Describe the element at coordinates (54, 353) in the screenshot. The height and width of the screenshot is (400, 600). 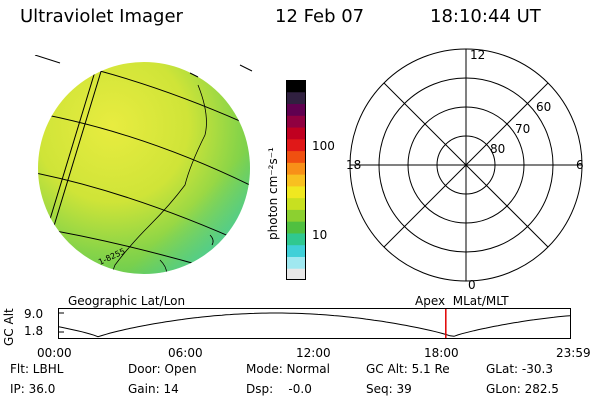
I see `orbit-xtick-0: 00:00` at that location.